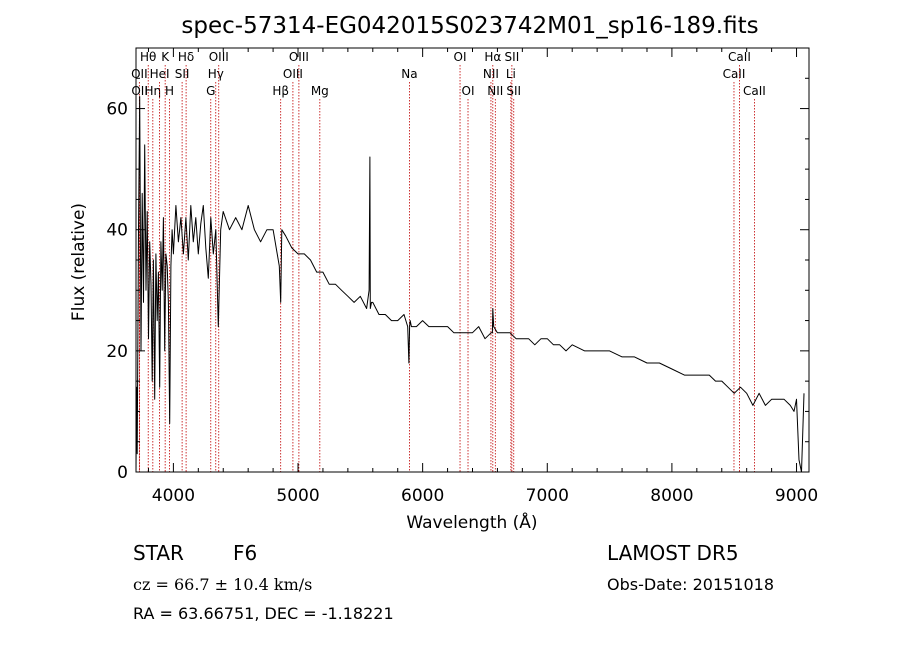 This screenshot has height=649, width=900. What do you see at coordinates (796, 496) in the screenshot?
I see `x-tick-label: 9000` at bounding box center [796, 496].